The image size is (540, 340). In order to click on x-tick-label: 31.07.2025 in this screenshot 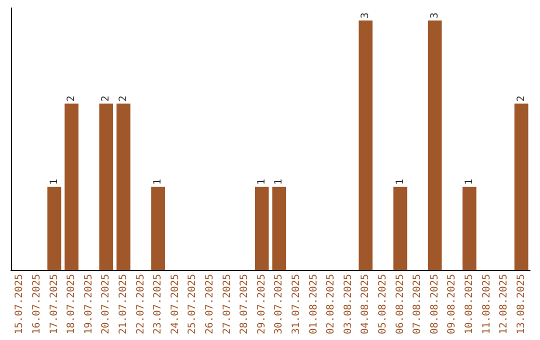, I will do `click(296, 304)`.